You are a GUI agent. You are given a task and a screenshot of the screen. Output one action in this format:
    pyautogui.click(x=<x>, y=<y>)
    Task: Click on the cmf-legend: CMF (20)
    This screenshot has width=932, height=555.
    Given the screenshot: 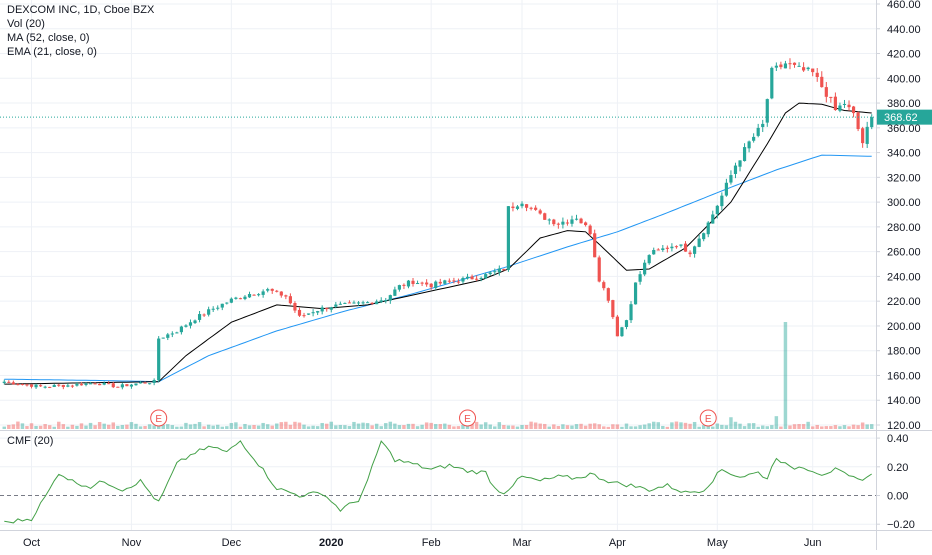 What is the action you would take?
    pyautogui.click(x=30, y=441)
    